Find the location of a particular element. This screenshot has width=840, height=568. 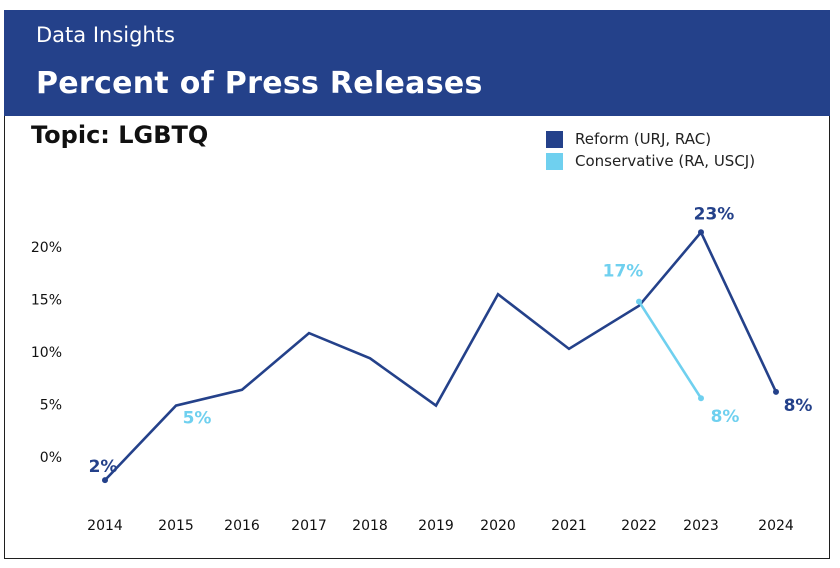

legend-label-reform: Reform (URJ, RAC) is located at coordinates (643, 139).